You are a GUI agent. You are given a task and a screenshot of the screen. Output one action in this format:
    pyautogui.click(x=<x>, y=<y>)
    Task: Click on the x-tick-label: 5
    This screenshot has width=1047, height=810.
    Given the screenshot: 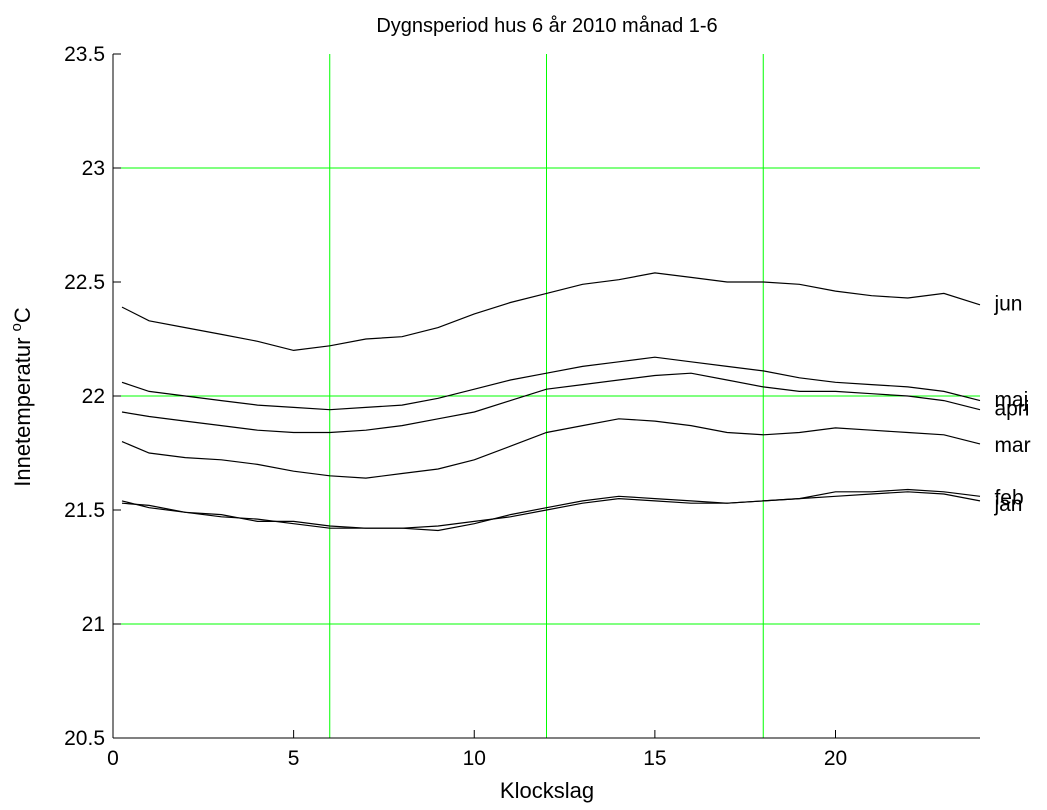 What is the action you would take?
    pyautogui.click(x=294, y=758)
    